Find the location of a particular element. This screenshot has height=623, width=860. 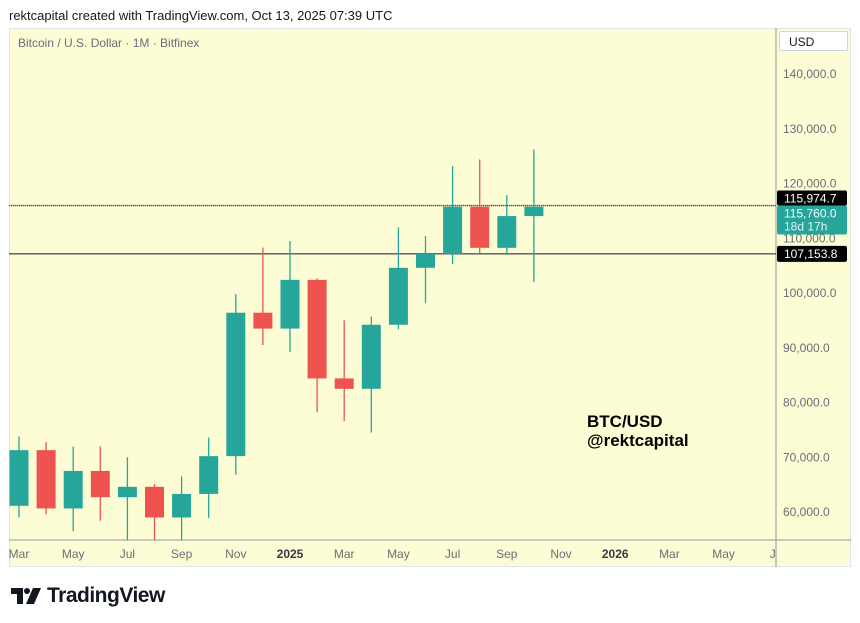

price-tick-label: 130,000.0 is located at coordinates (810, 129).